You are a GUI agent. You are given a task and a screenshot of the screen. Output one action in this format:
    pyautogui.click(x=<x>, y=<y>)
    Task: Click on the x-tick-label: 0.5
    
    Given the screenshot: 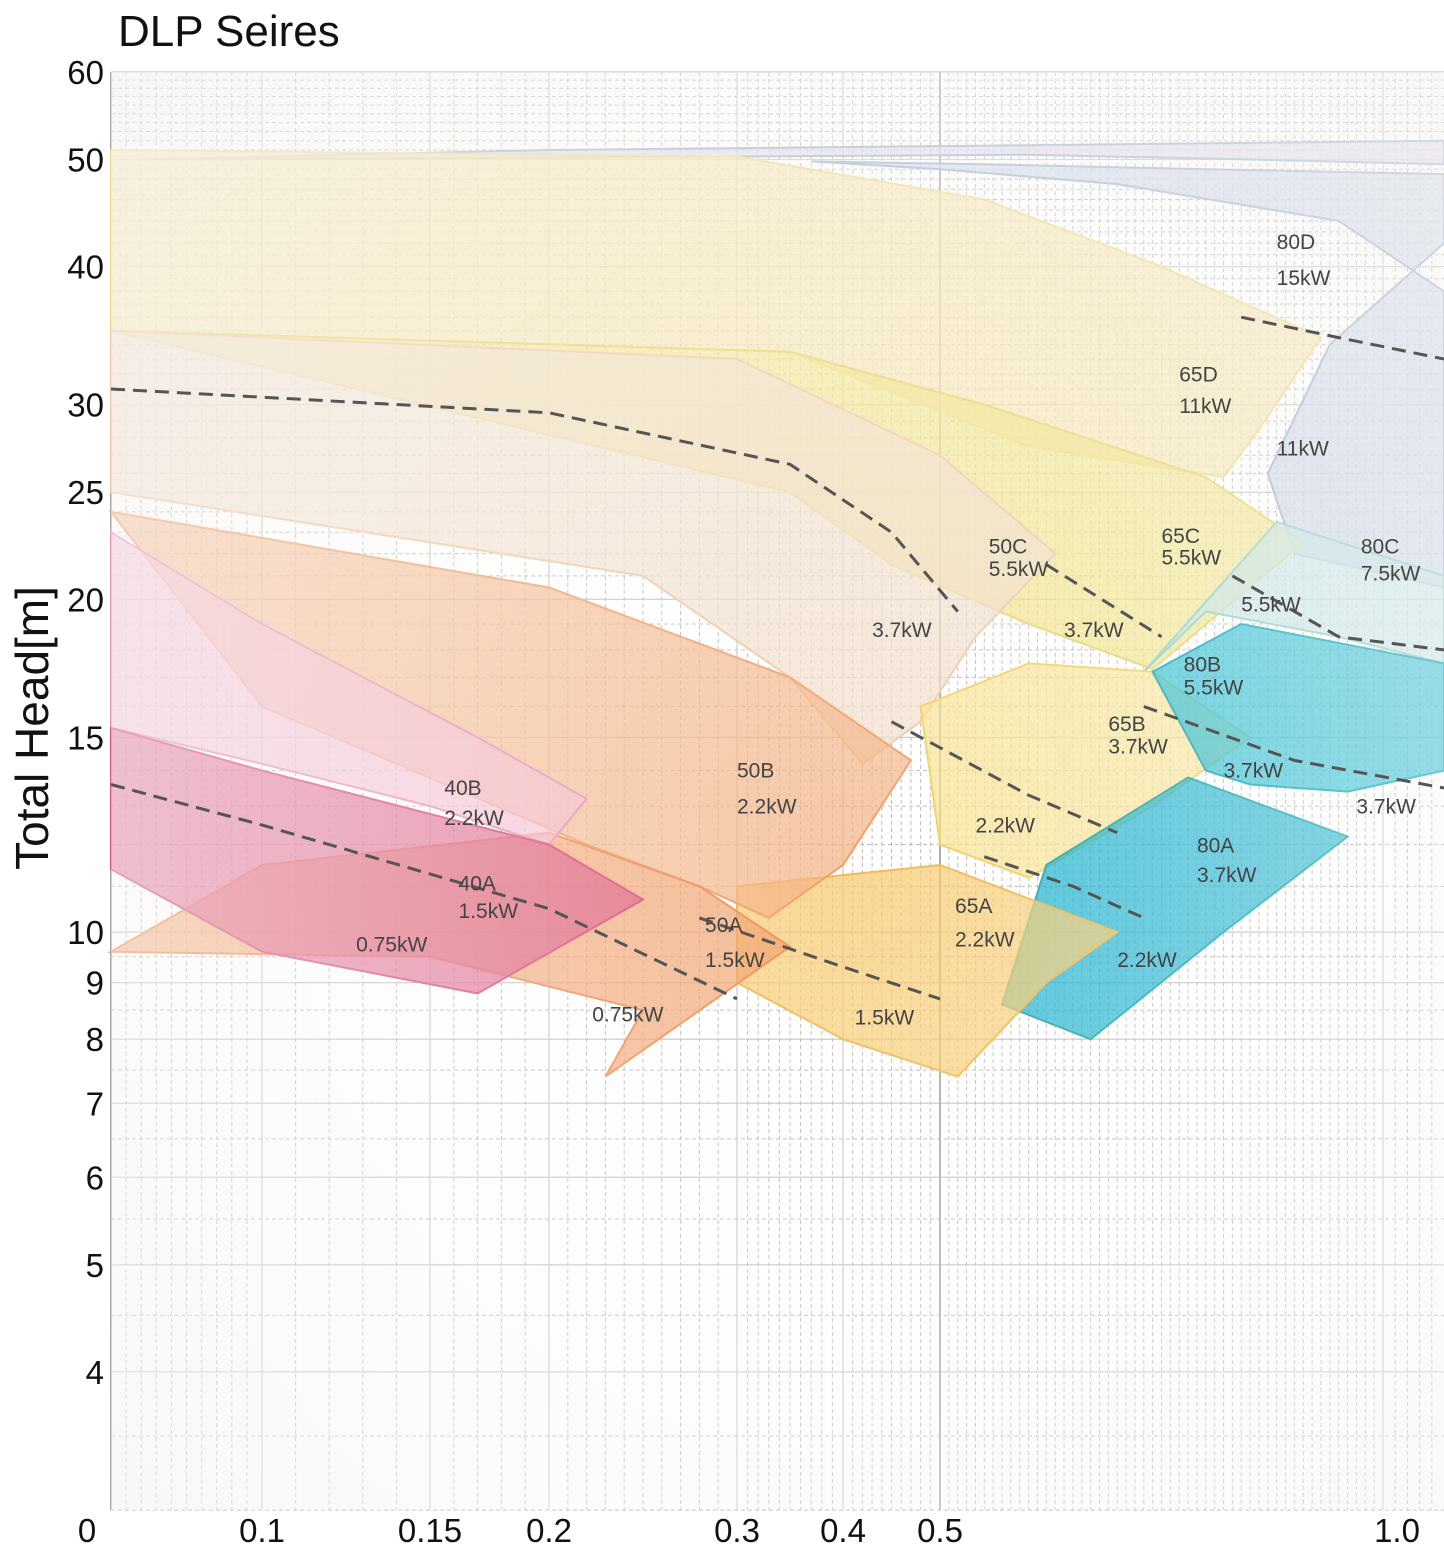 What is the action you would take?
    pyautogui.click(x=940, y=1530)
    